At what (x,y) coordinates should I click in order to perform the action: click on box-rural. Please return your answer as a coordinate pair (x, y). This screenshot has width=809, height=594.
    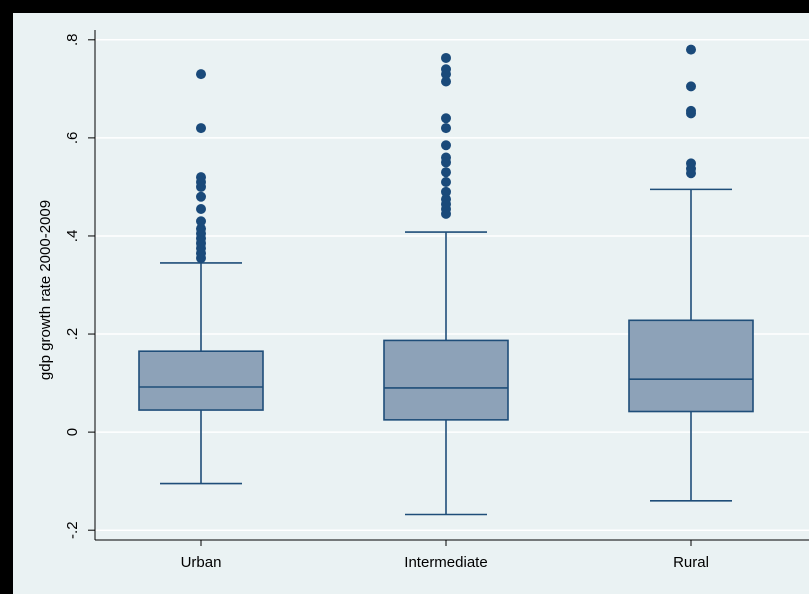
    Looking at the image, I should click on (691, 345).